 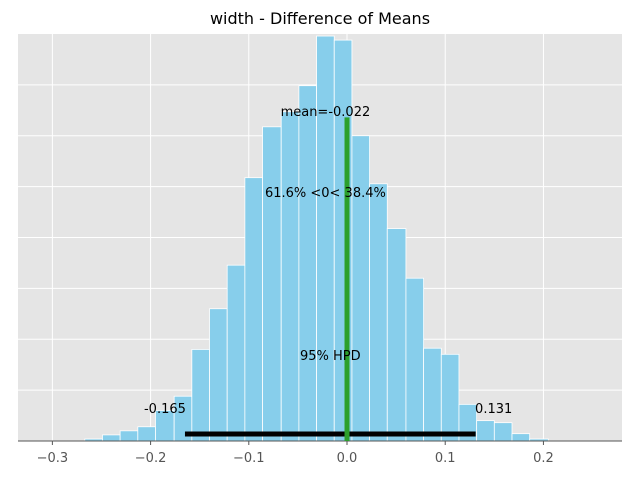 What do you see at coordinates (165, 409) in the screenshot?
I see `hpd-lower-label: -0.165` at bounding box center [165, 409].